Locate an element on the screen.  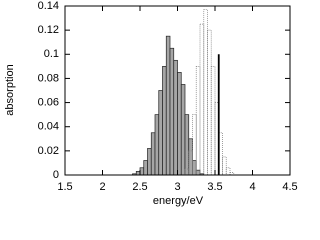
y-tick-label: 0.1 is located at coordinates (51, 54).